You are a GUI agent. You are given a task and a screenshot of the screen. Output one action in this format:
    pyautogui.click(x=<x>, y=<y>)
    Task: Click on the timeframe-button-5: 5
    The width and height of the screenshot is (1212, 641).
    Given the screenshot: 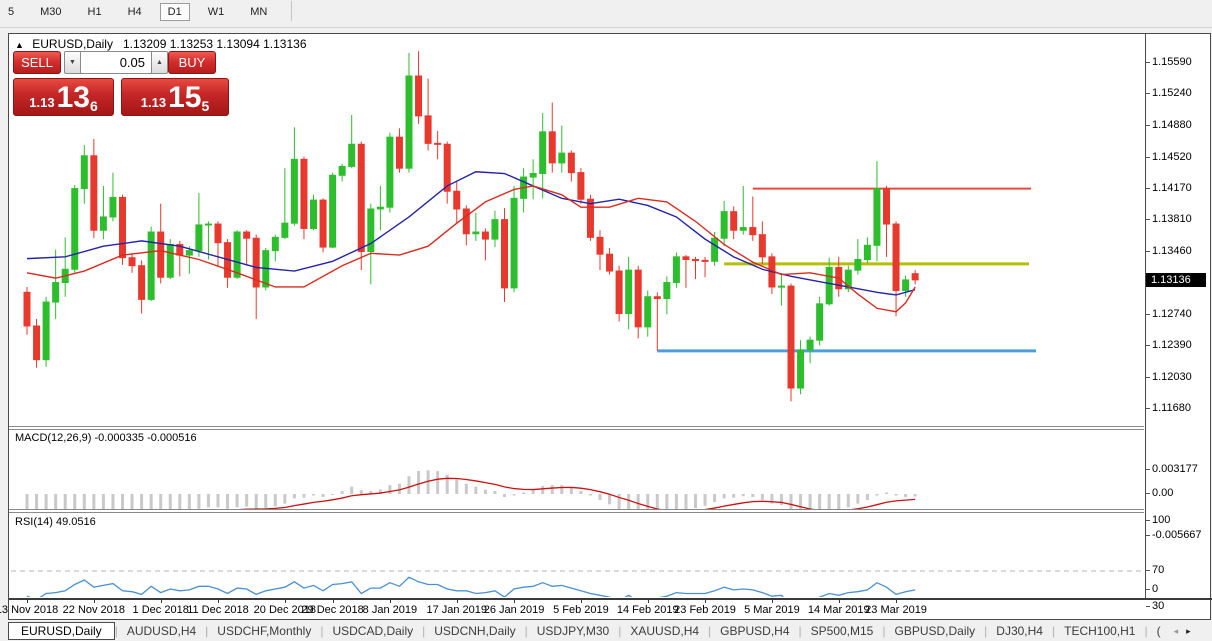 What is the action you would take?
    pyautogui.click(x=11, y=12)
    